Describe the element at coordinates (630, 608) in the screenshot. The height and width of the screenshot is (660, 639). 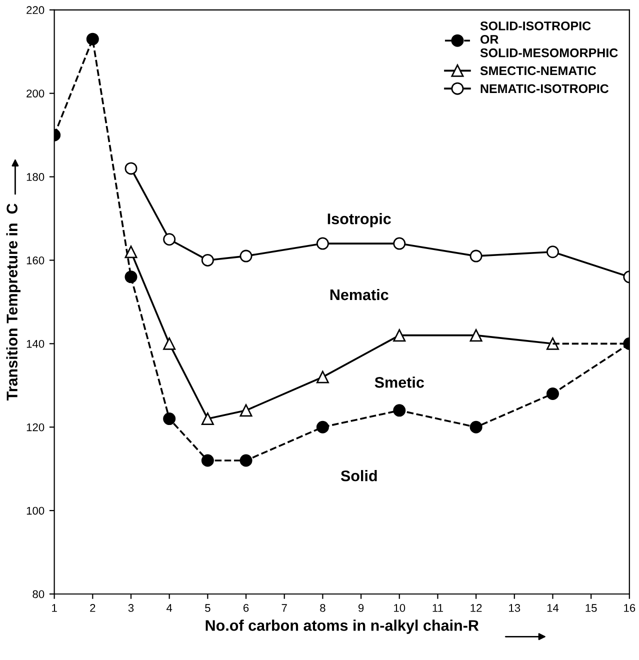
I see `x-tick-label: 16` at that location.